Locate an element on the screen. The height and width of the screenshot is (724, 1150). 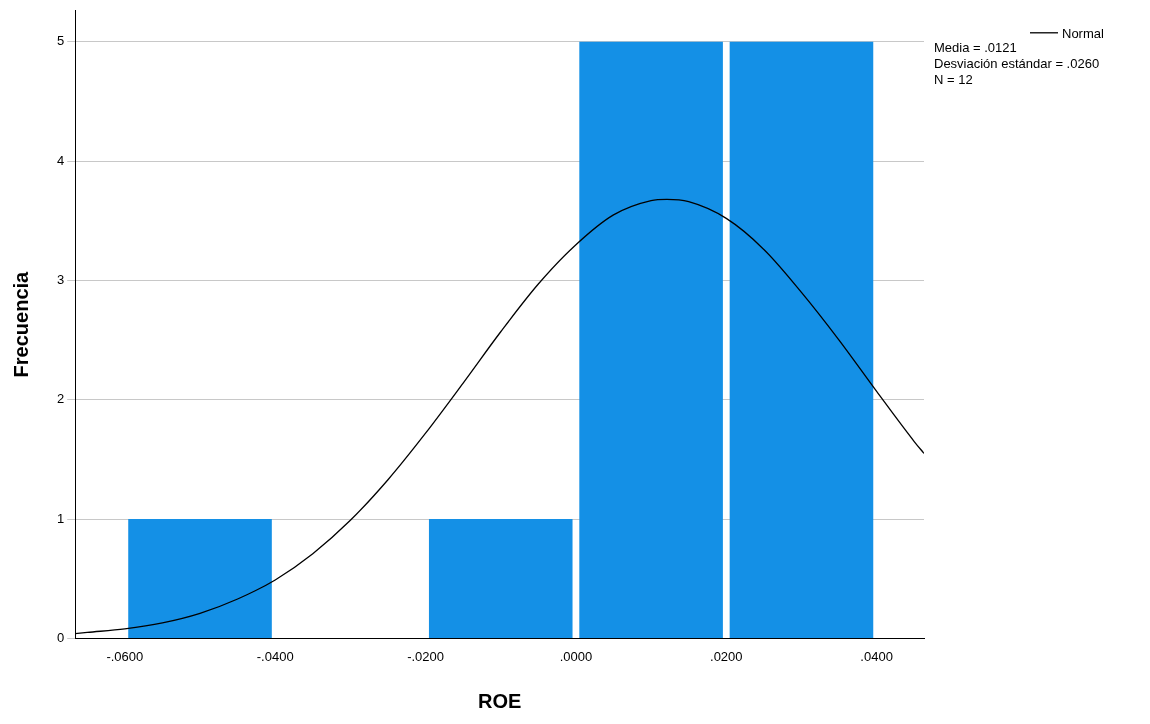
x-tick-label: -.0600 is located at coordinates (125, 656).